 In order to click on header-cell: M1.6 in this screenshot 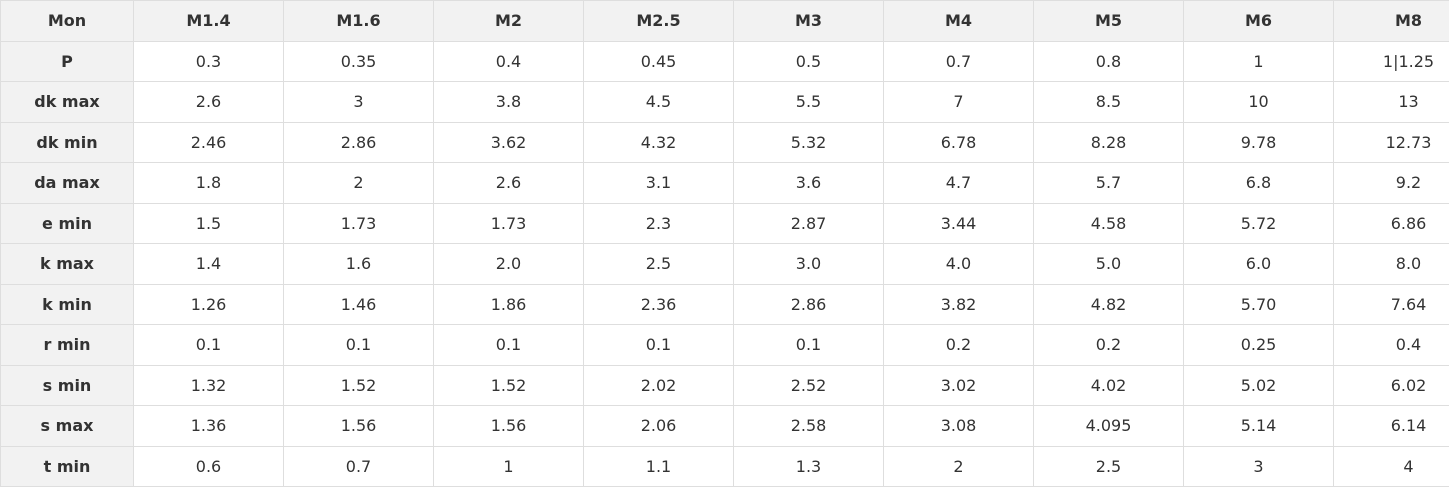, I will do `click(358, 21)`.